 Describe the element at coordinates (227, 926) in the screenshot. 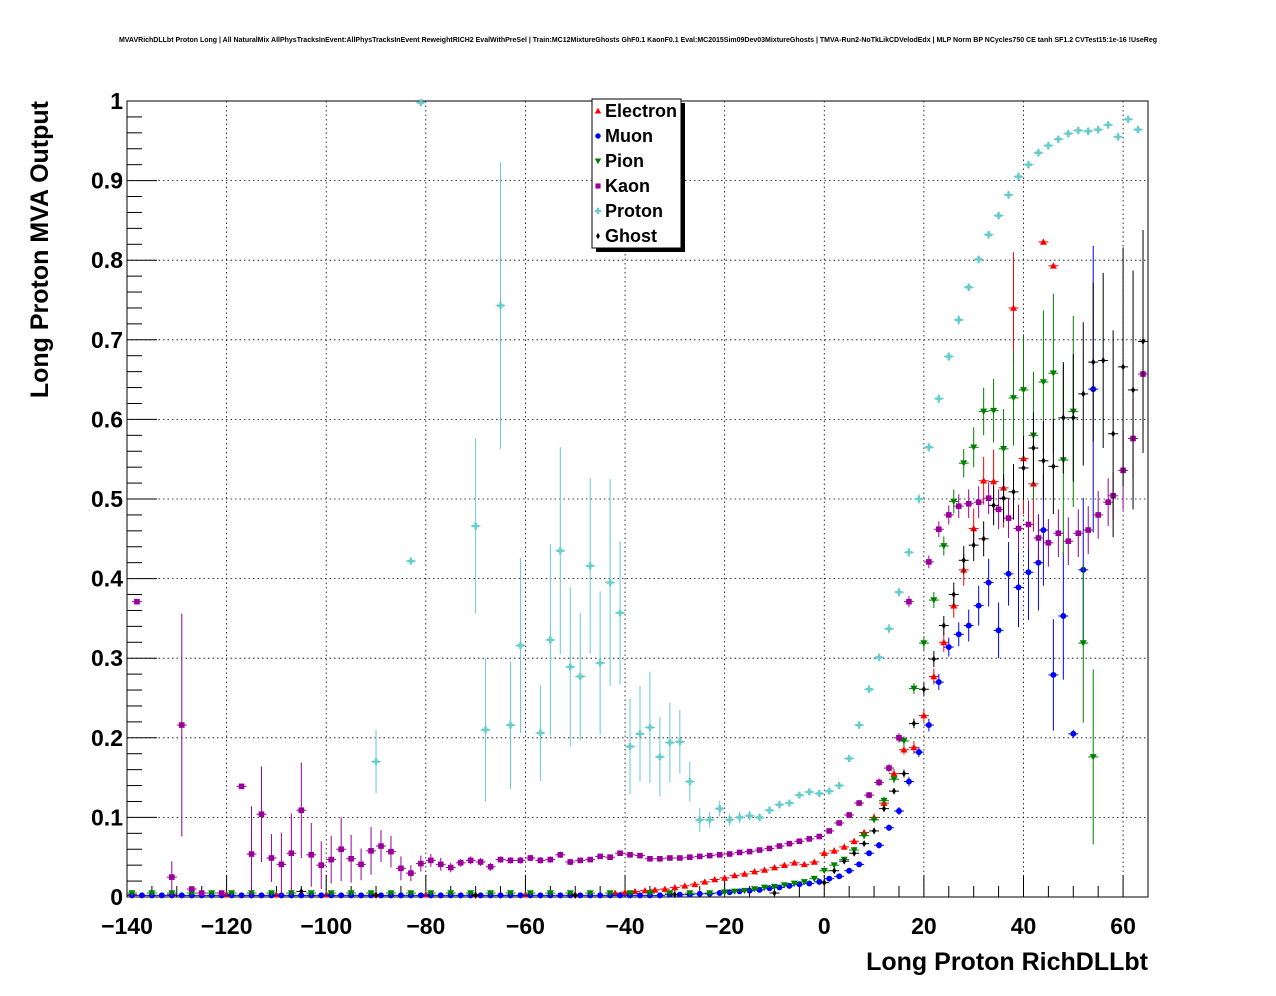

I see `x-tick-label: −120` at that location.